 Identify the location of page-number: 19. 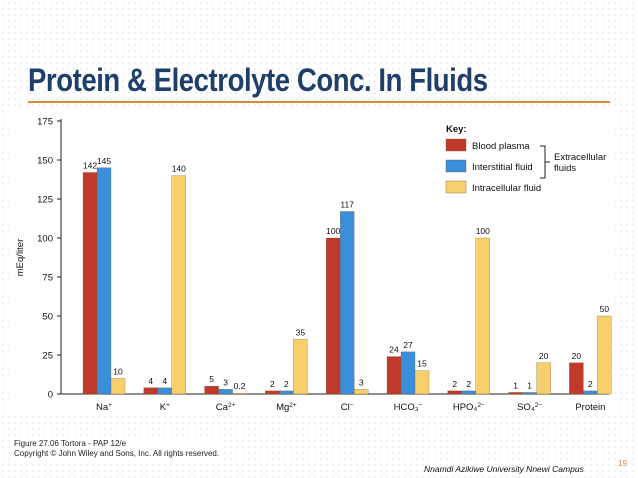
(622, 463).